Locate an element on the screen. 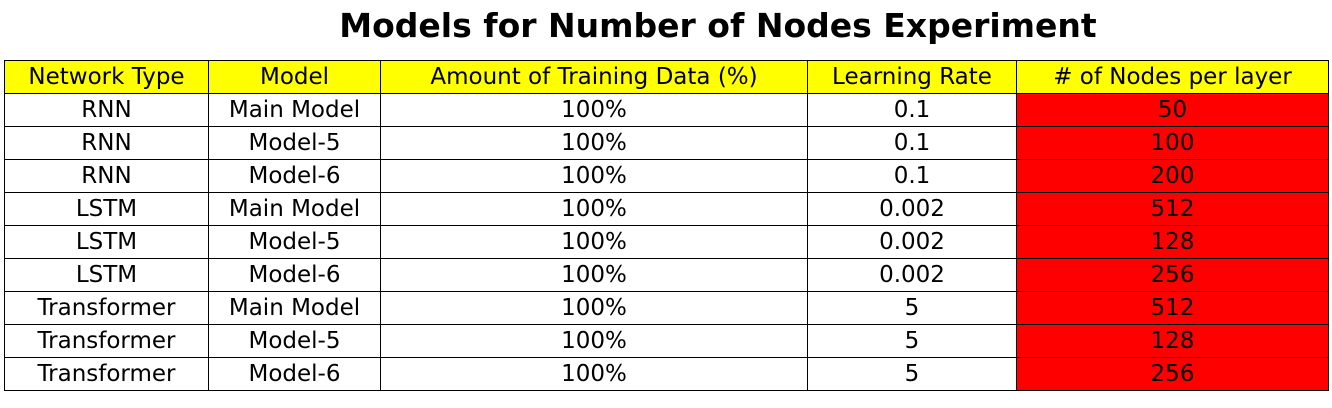 The height and width of the screenshot is (408, 1332). table-row: RNN Model-6 100% 0.1 200 is located at coordinates (666, 176).